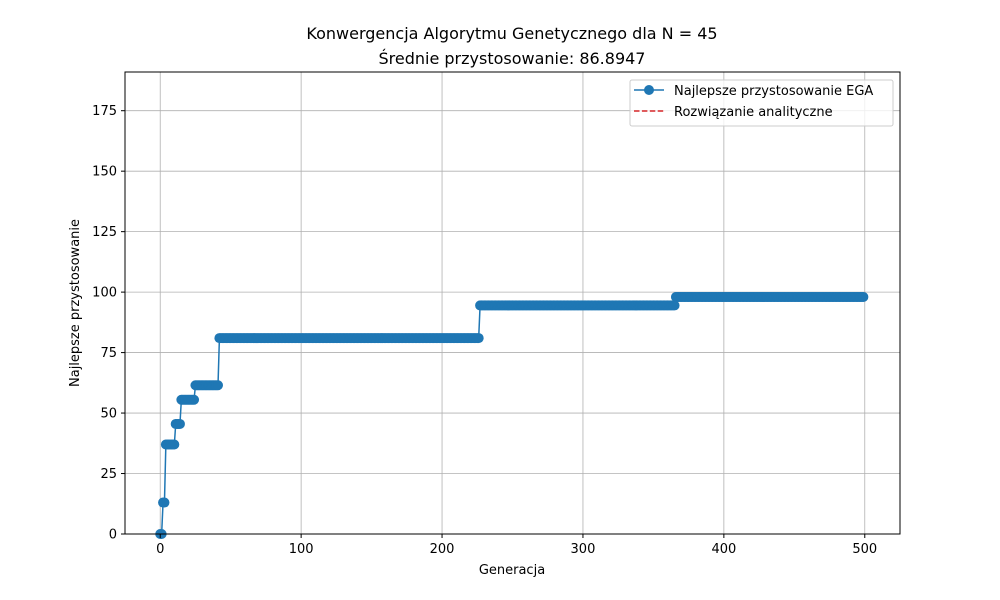 This screenshot has height=600, width=1000. What do you see at coordinates (442, 549) in the screenshot?
I see `x-tick-label: 200` at bounding box center [442, 549].